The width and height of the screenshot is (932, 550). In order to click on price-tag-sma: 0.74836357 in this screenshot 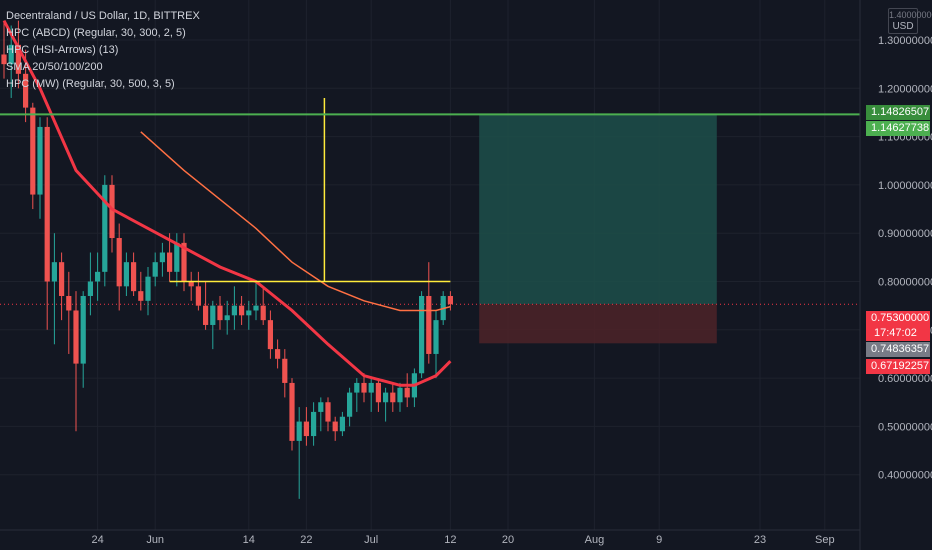, I will do `click(898, 349)`.